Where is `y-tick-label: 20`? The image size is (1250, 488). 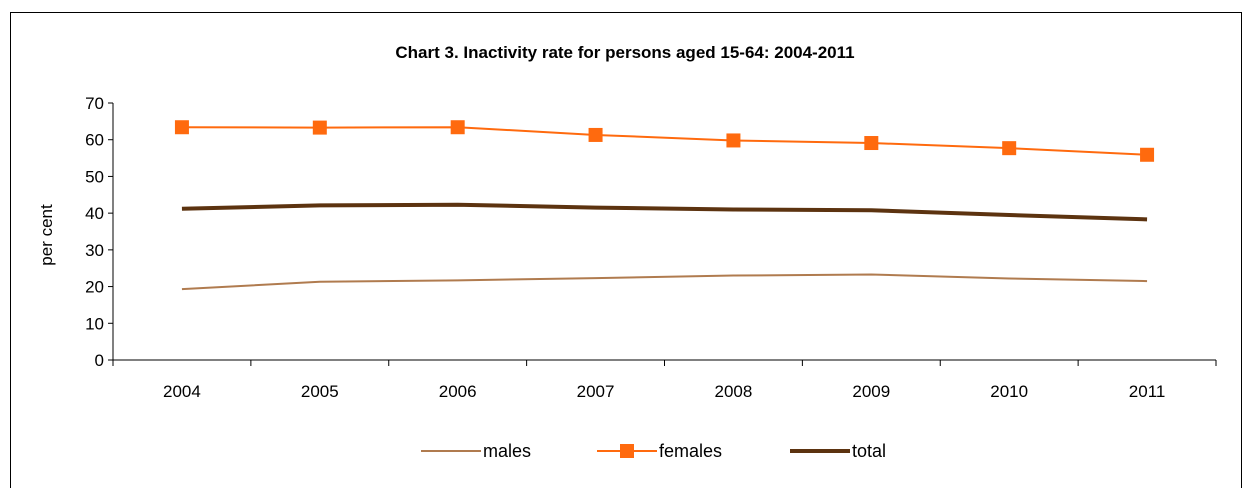
y-tick-label: 20 is located at coordinates (94, 287).